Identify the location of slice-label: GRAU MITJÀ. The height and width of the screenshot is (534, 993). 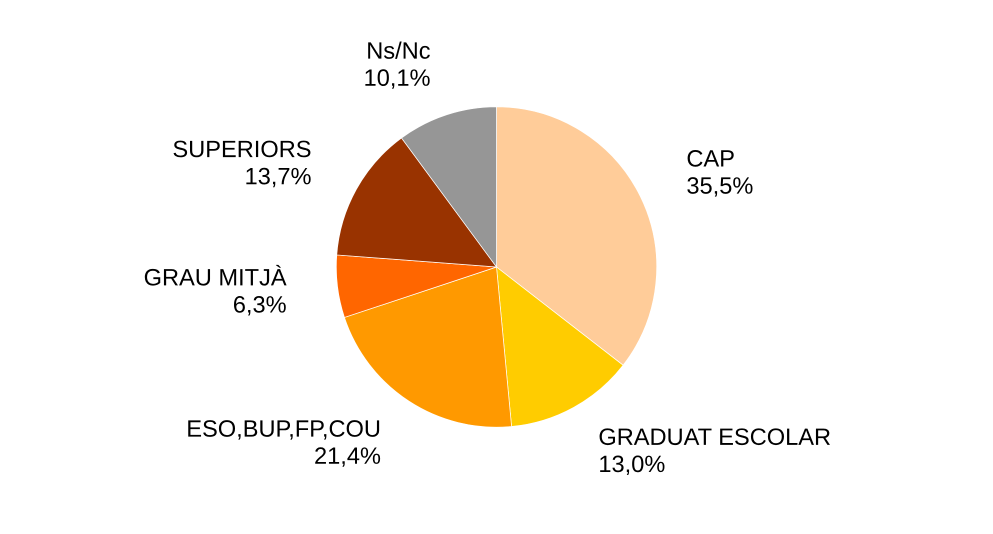
(215, 275).